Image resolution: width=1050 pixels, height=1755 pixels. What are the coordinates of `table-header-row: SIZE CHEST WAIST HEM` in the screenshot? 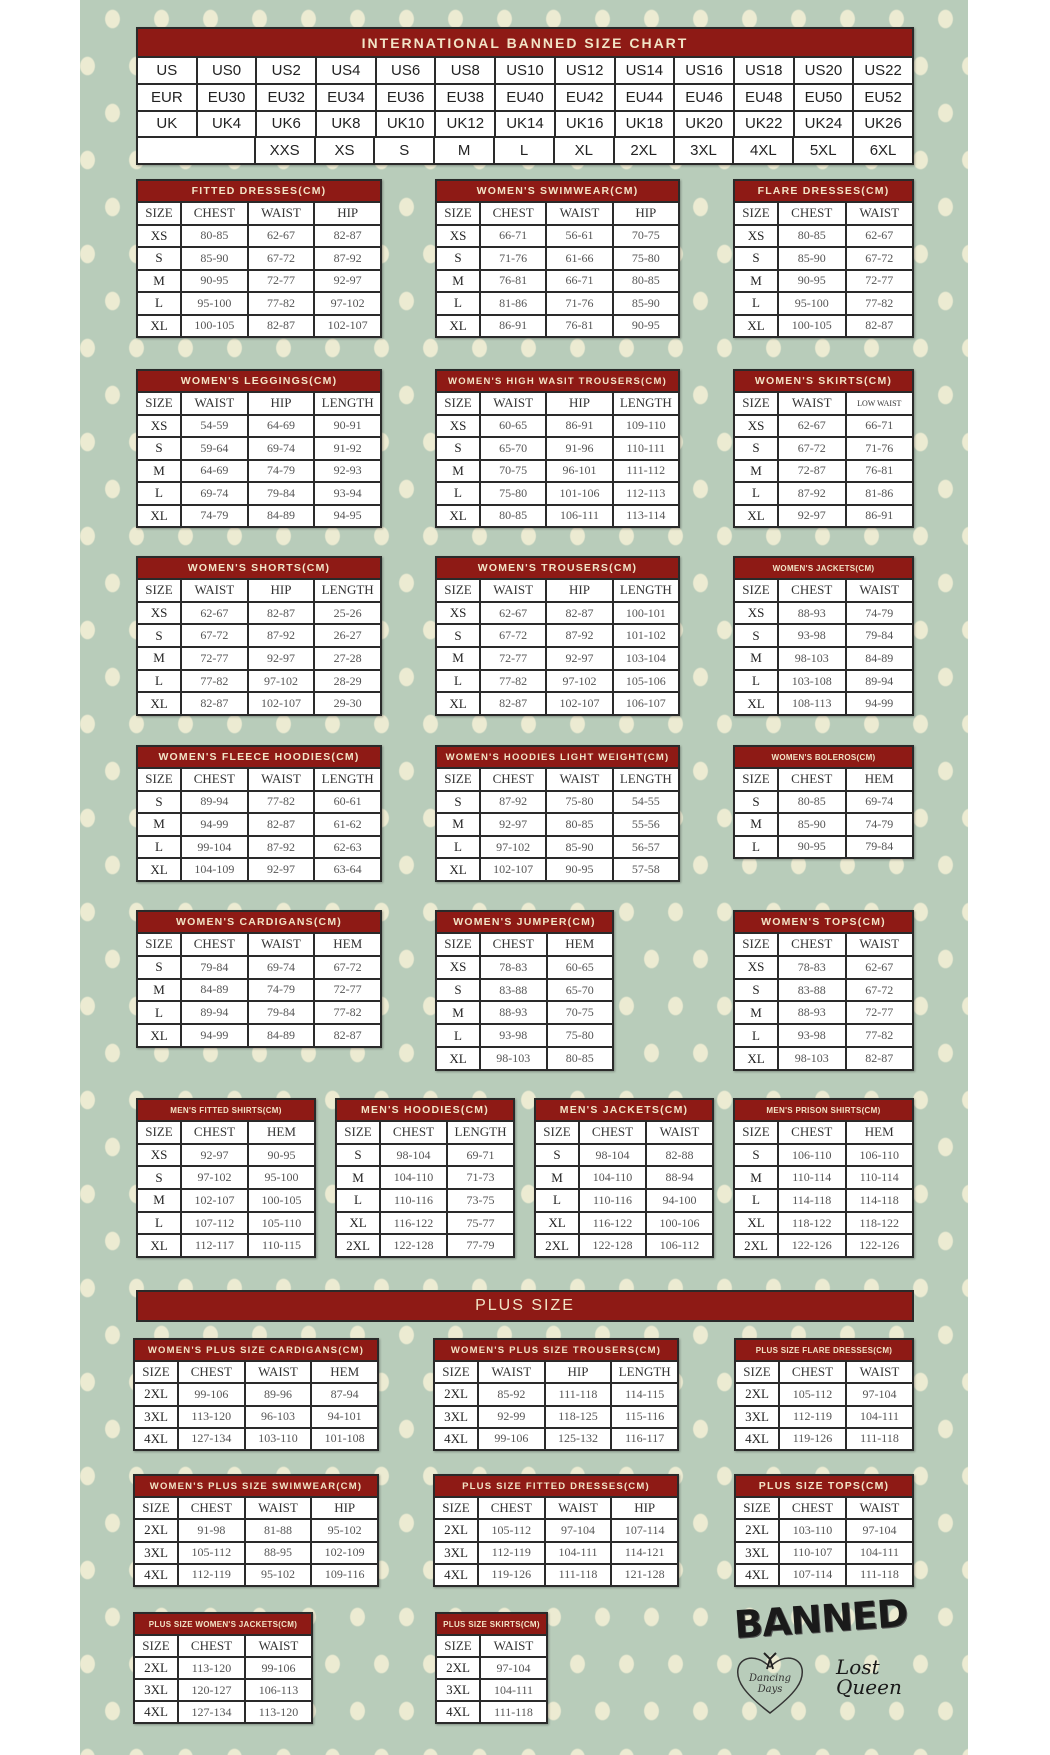 It's located at (256, 1372).